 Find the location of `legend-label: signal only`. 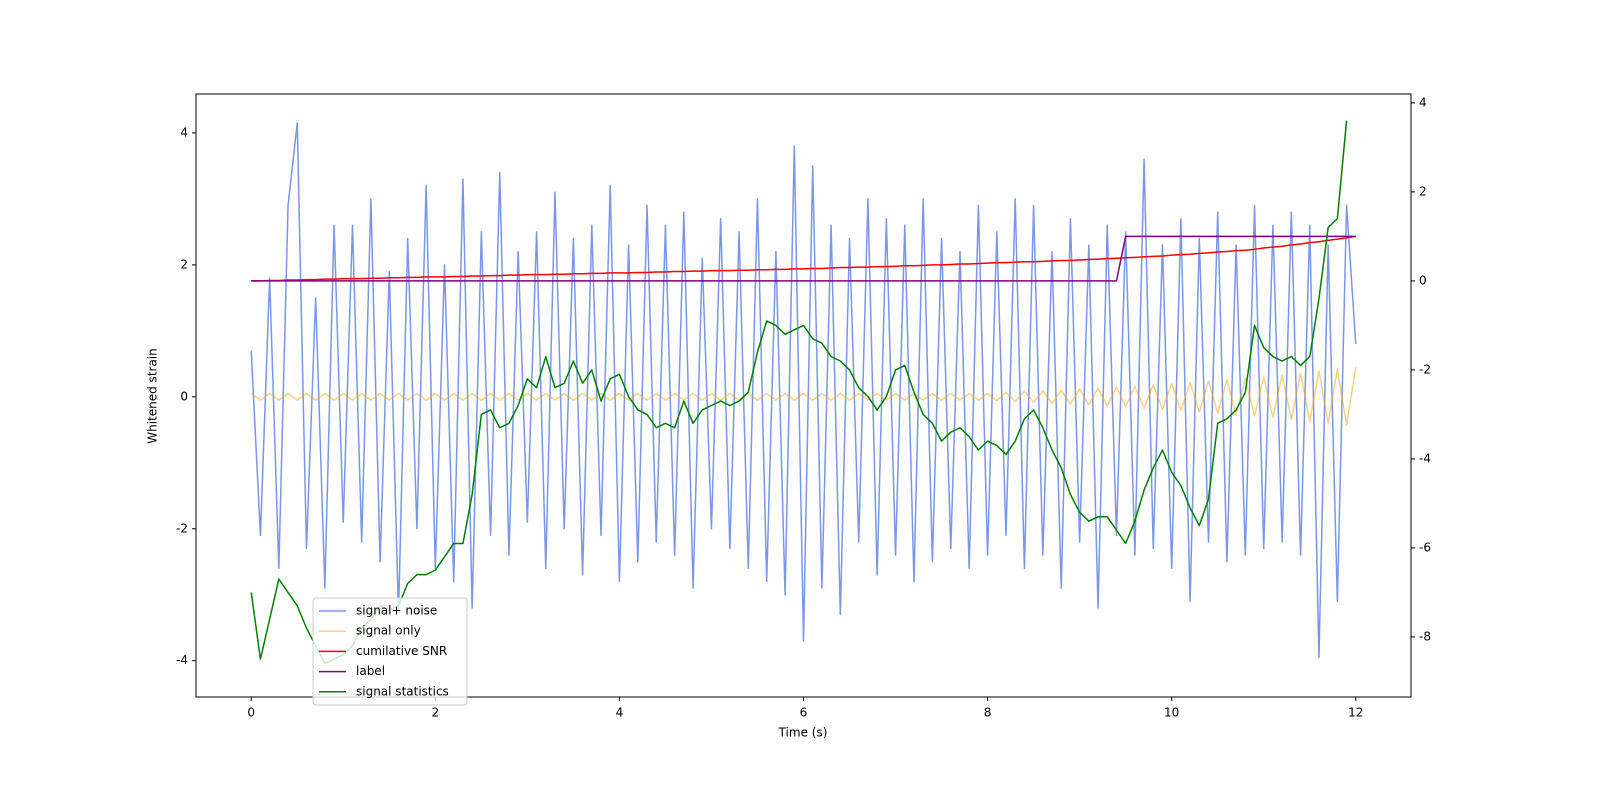

legend-label: signal only is located at coordinates (388, 631).